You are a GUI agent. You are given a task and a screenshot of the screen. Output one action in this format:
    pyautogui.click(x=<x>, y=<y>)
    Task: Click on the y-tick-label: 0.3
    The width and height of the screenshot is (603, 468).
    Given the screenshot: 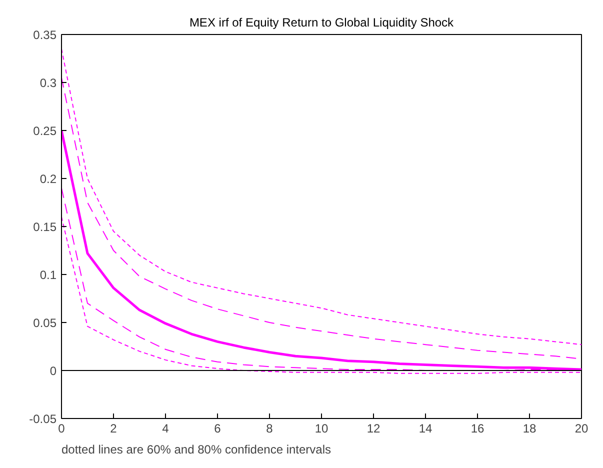 What is the action you would take?
    pyautogui.click(x=48, y=83)
    